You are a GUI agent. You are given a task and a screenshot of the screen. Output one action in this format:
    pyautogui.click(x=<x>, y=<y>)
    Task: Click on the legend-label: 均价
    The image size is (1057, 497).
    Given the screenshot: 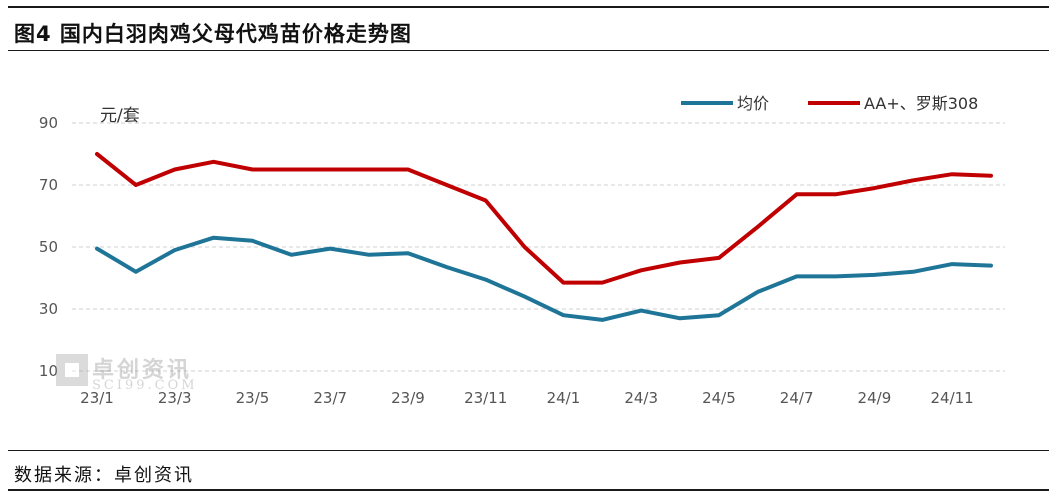 What is the action you would take?
    pyautogui.click(x=753, y=103)
    